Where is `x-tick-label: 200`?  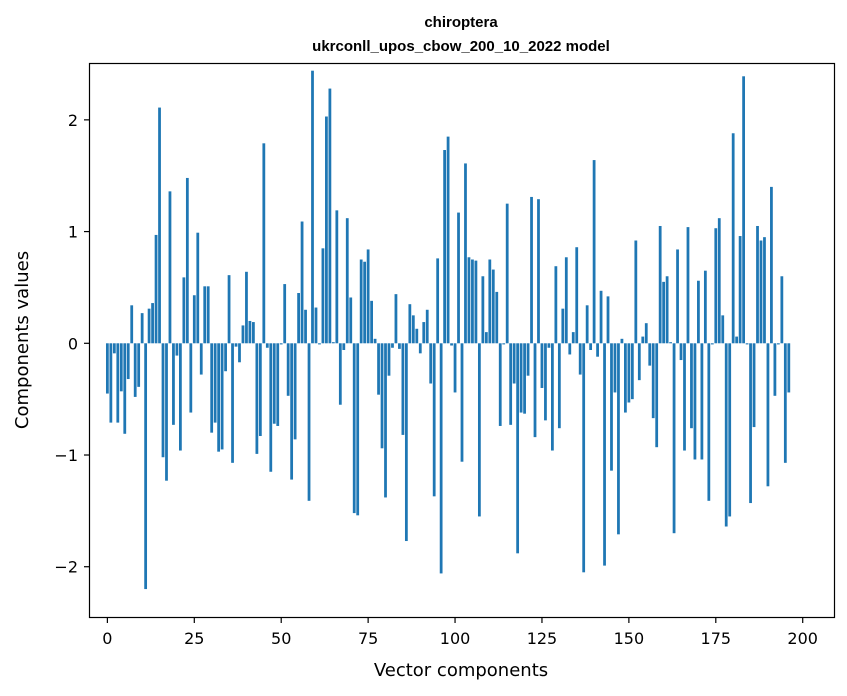 x-tick-label: 200 is located at coordinates (802, 638).